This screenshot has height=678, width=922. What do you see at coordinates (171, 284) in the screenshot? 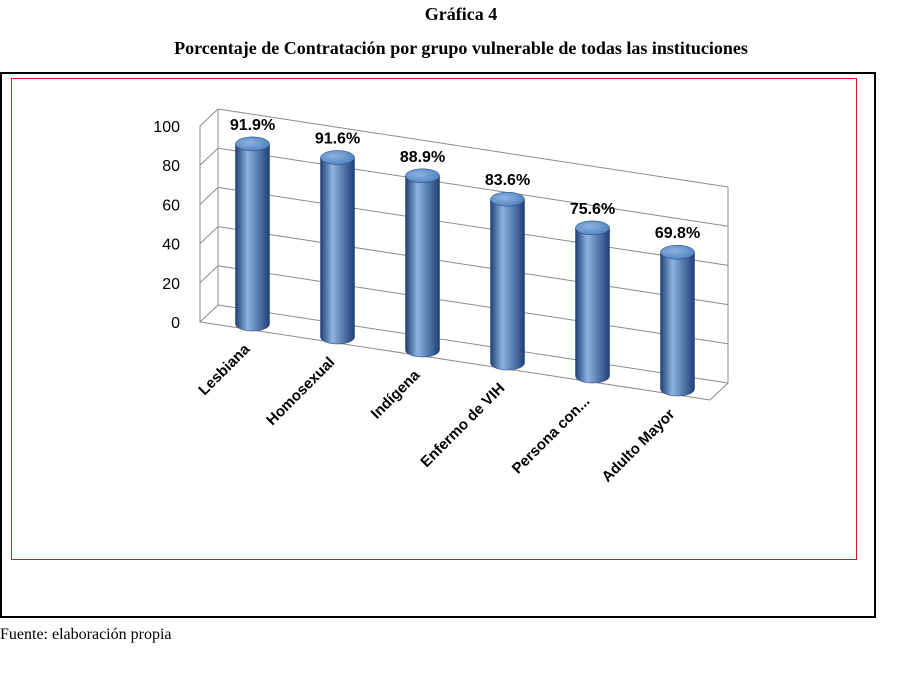
I see `y-tick-label: 20` at bounding box center [171, 284].